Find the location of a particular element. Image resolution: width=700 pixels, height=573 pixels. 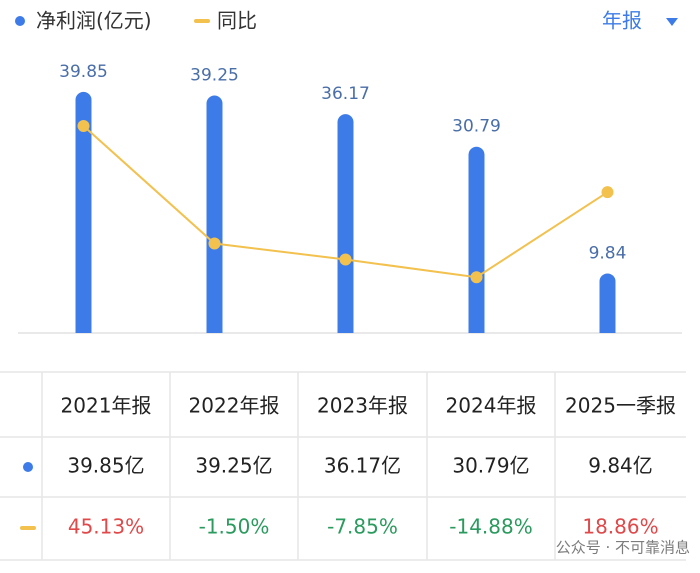

table-header: 2024年报 is located at coordinates (491, 406).